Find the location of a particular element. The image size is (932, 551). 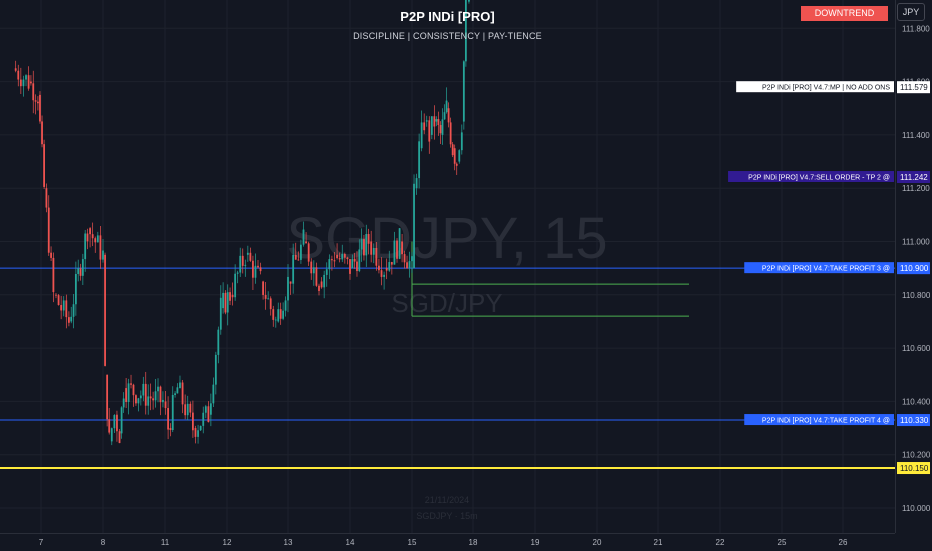

time-tick-label: 25 is located at coordinates (782, 542).